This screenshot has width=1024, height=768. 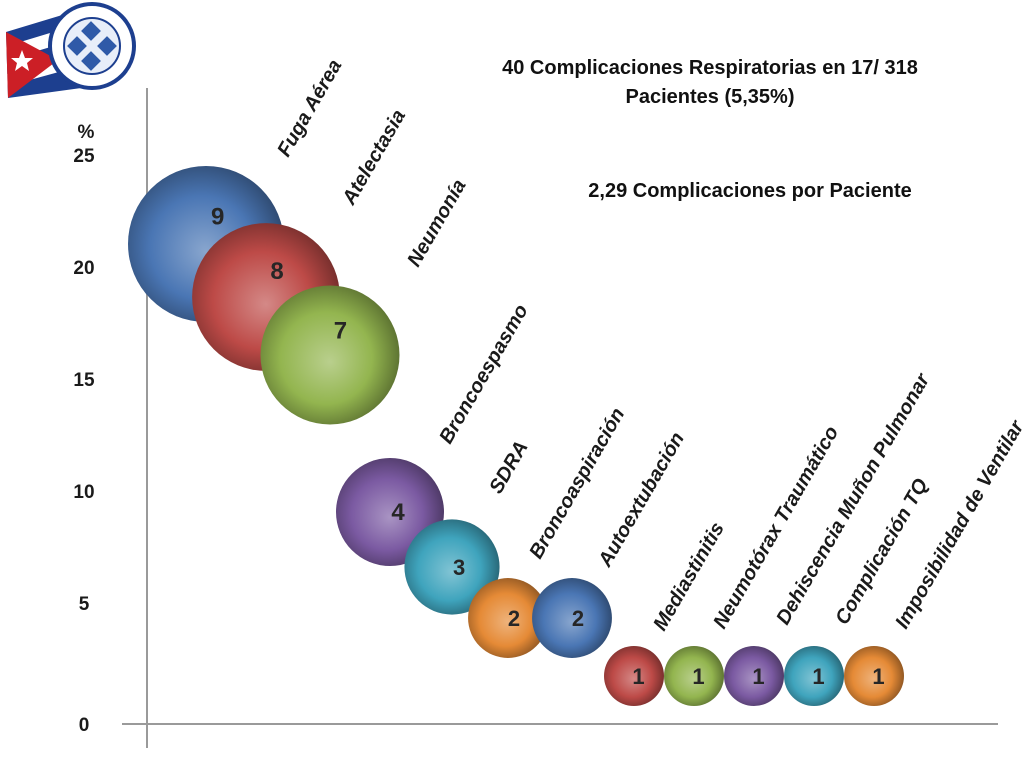 I want to click on chart-title-line2: Pacientes (5,35%), so click(x=710, y=97).